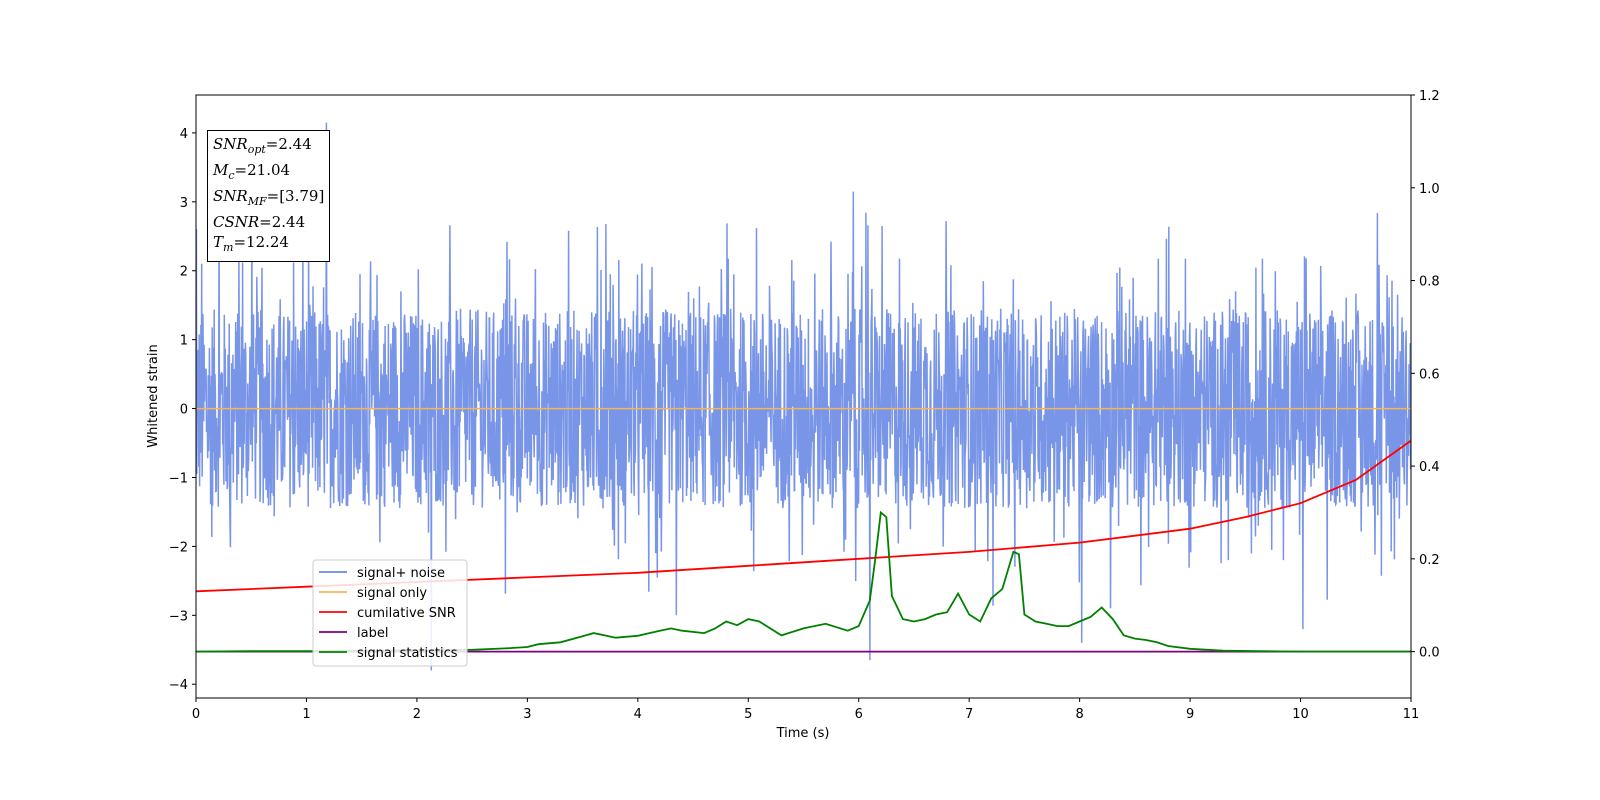 Image resolution: width=1600 pixels, height=800 pixels. I want to click on x-axis-label: Time (s), so click(803, 733).